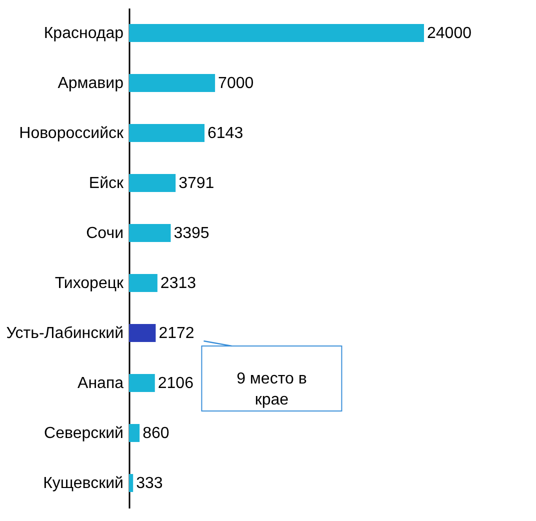 The image size is (536, 521). What do you see at coordinates (156, 433) in the screenshot?
I see `data-label: 860` at bounding box center [156, 433].